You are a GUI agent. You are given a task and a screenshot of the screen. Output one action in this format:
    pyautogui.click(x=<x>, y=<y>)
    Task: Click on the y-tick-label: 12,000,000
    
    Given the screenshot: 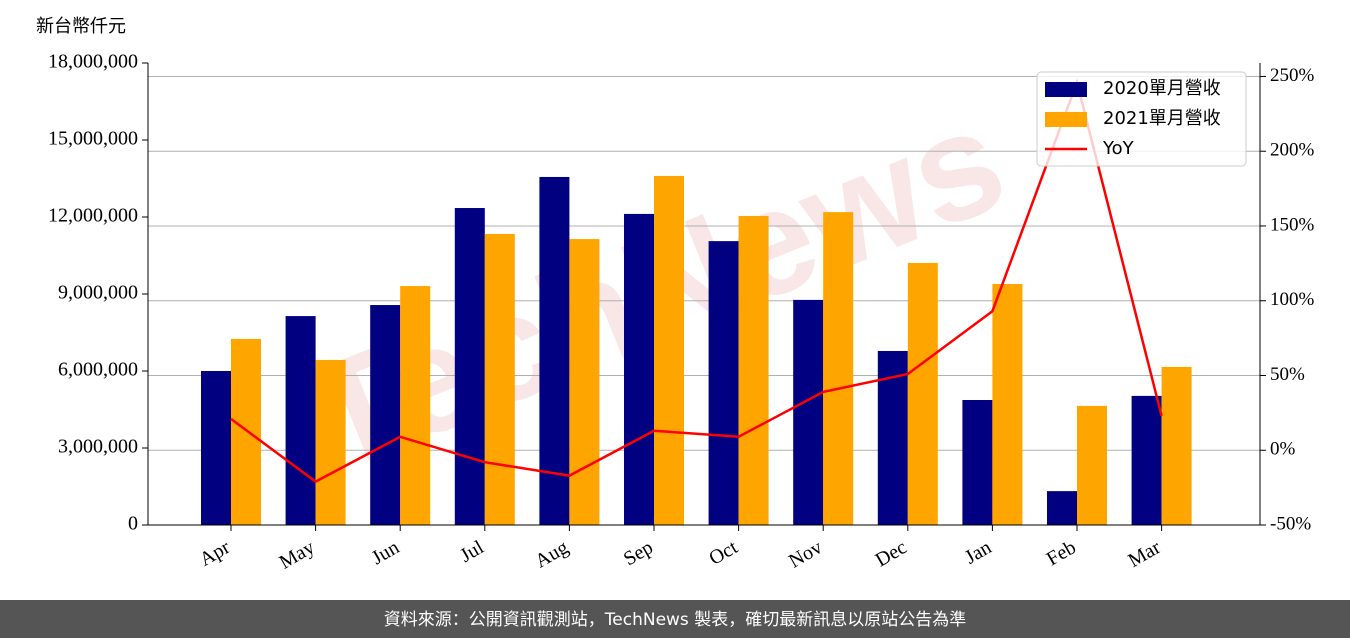 What is the action you would take?
    pyautogui.click(x=93, y=216)
    